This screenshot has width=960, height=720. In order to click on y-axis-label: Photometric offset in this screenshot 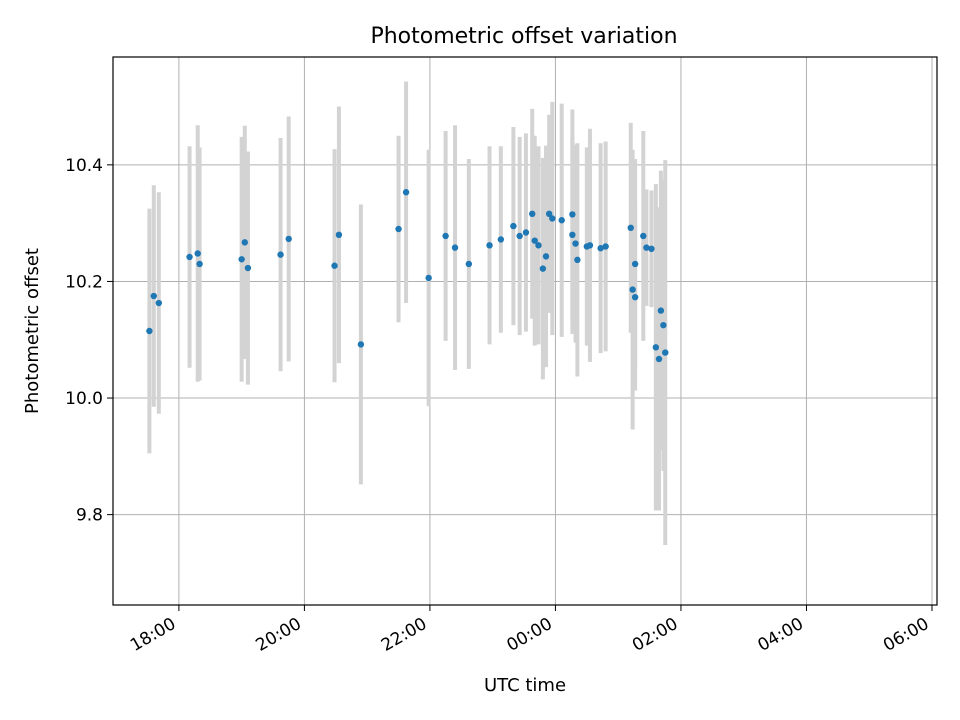, I will do `click(32, 331)`.